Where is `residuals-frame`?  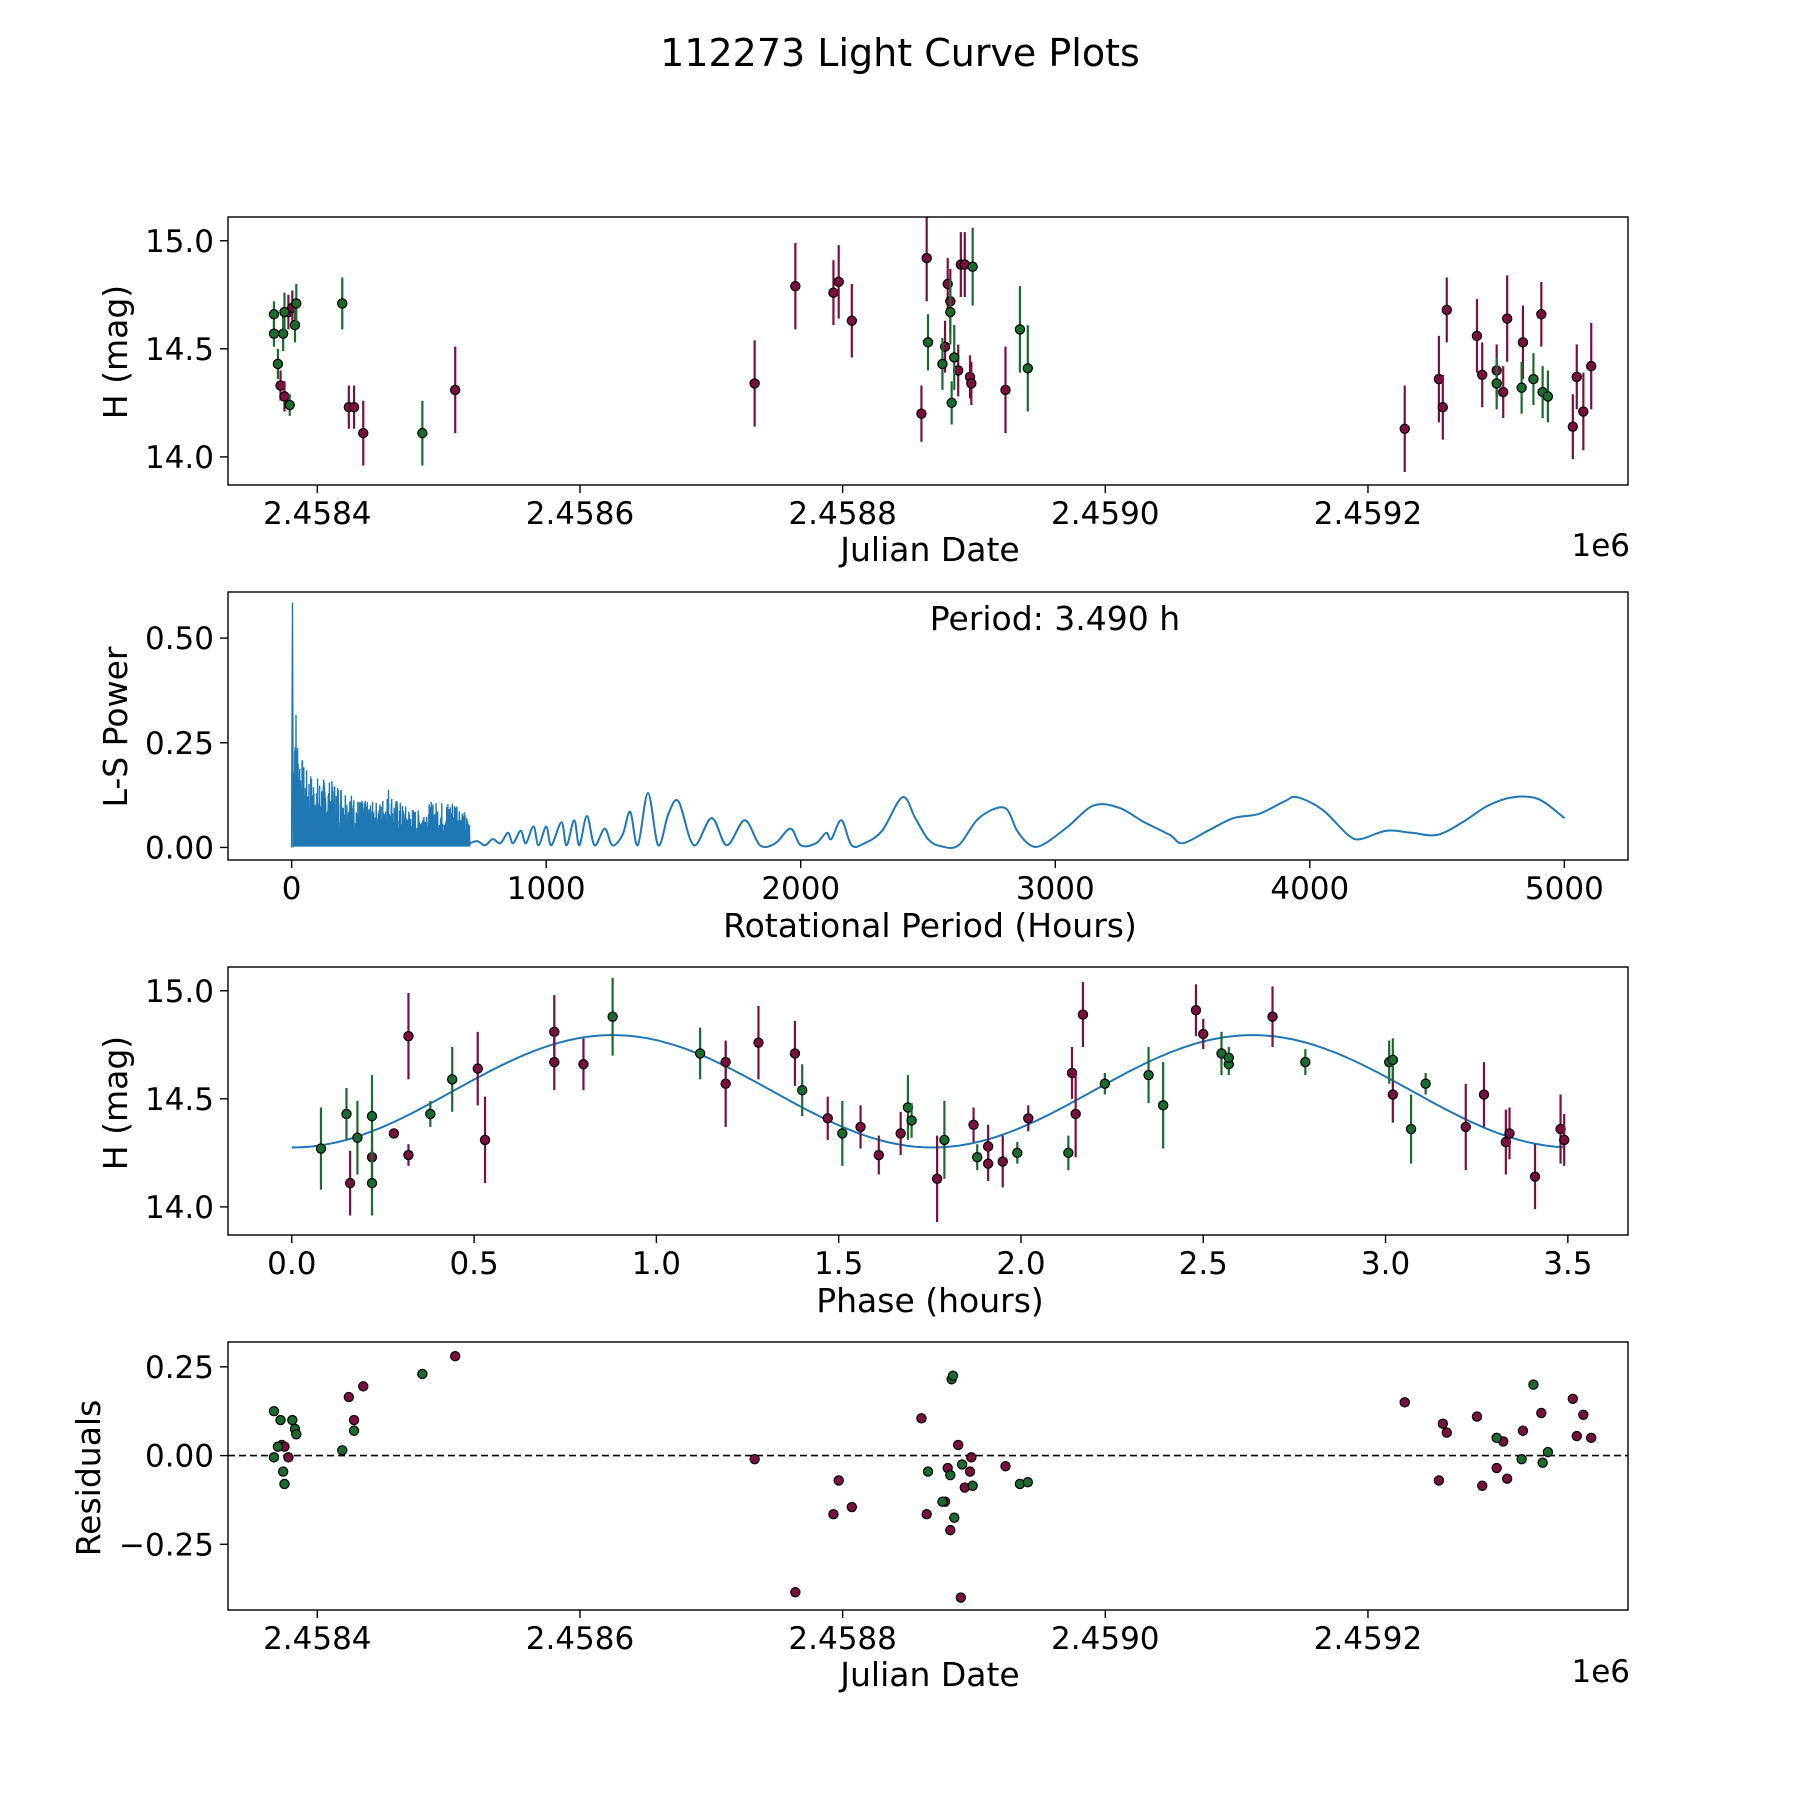 residuals-frame is located at coordinates (928, 1476).